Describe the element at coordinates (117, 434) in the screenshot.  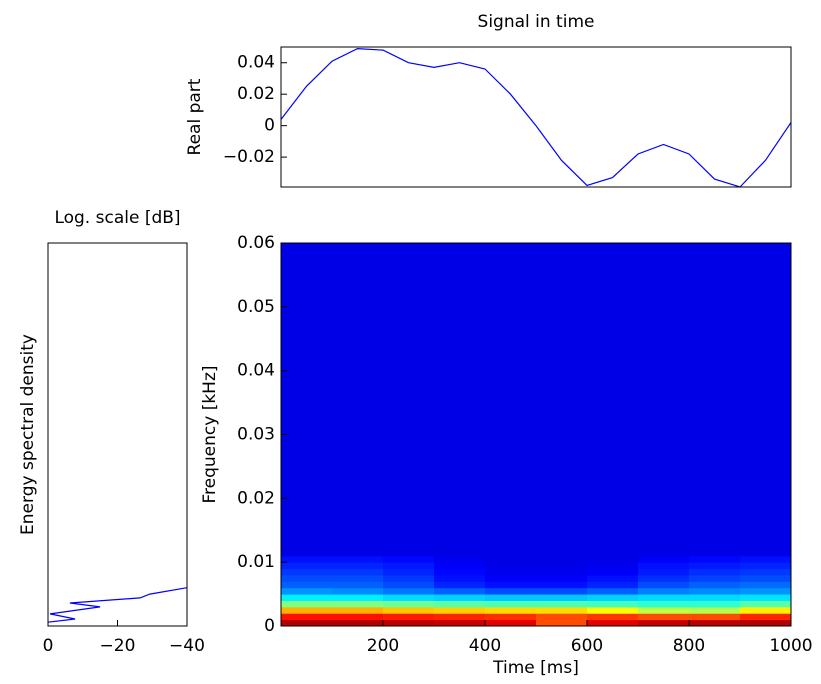
I see `axes-box` at that location.